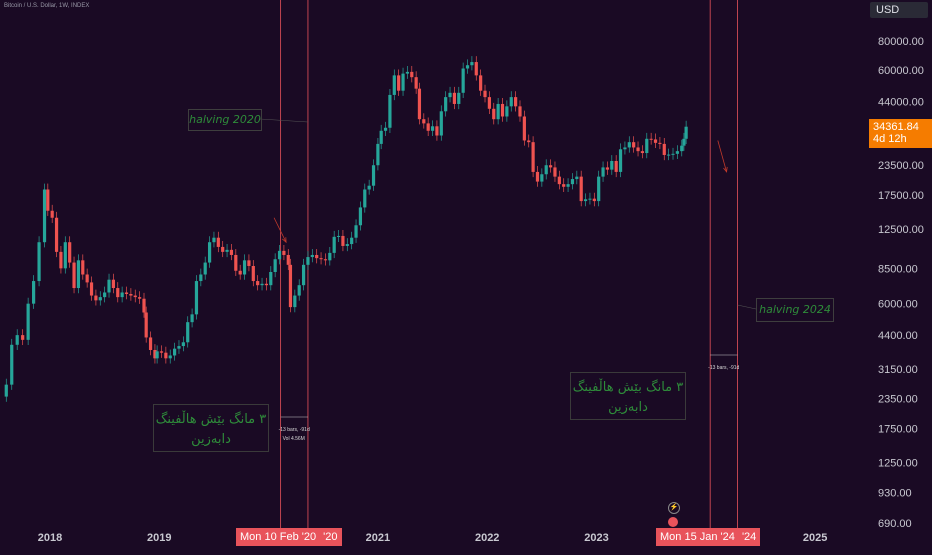 This screenshot has width=932, height=555. What do you see at coordinates (280, 230) in the screenshot?
I see `arrow-line` at bounding box center [280, 230].